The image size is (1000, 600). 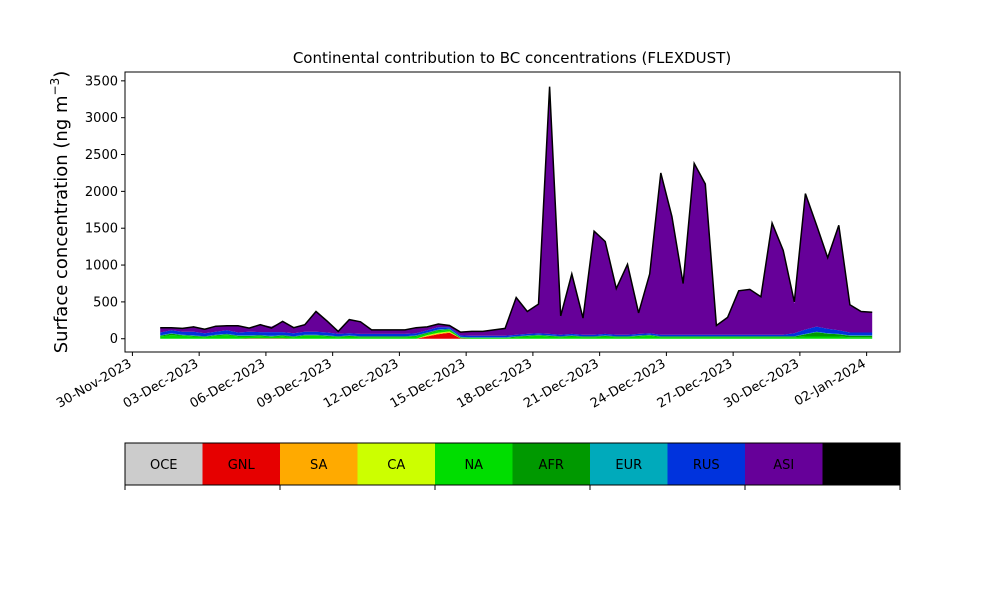 I want to click on legend-label-afr: AFR, so click(x=551, y=465).